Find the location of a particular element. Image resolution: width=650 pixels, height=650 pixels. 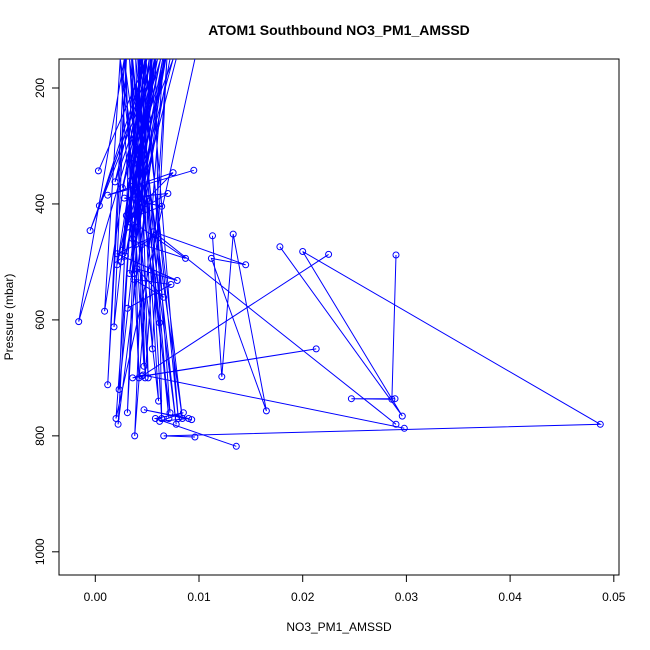

y-tick-label: 1000 is located at coordinates (40, 551).